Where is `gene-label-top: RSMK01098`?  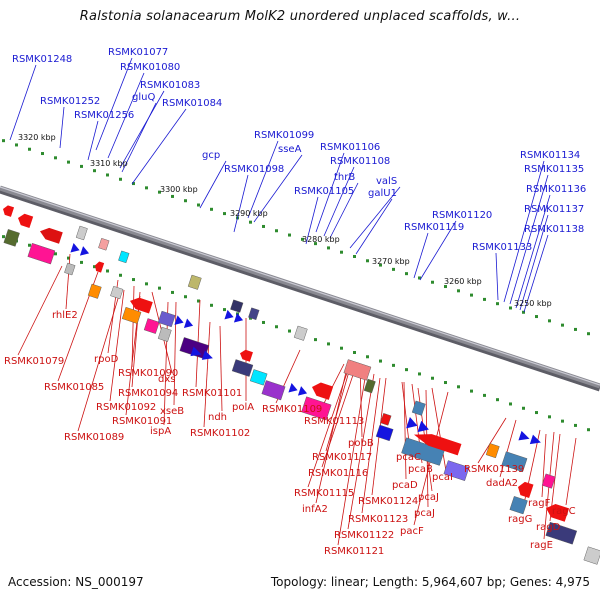 gene-label-top: RSMK01098 is located at coordinates (254, 169).